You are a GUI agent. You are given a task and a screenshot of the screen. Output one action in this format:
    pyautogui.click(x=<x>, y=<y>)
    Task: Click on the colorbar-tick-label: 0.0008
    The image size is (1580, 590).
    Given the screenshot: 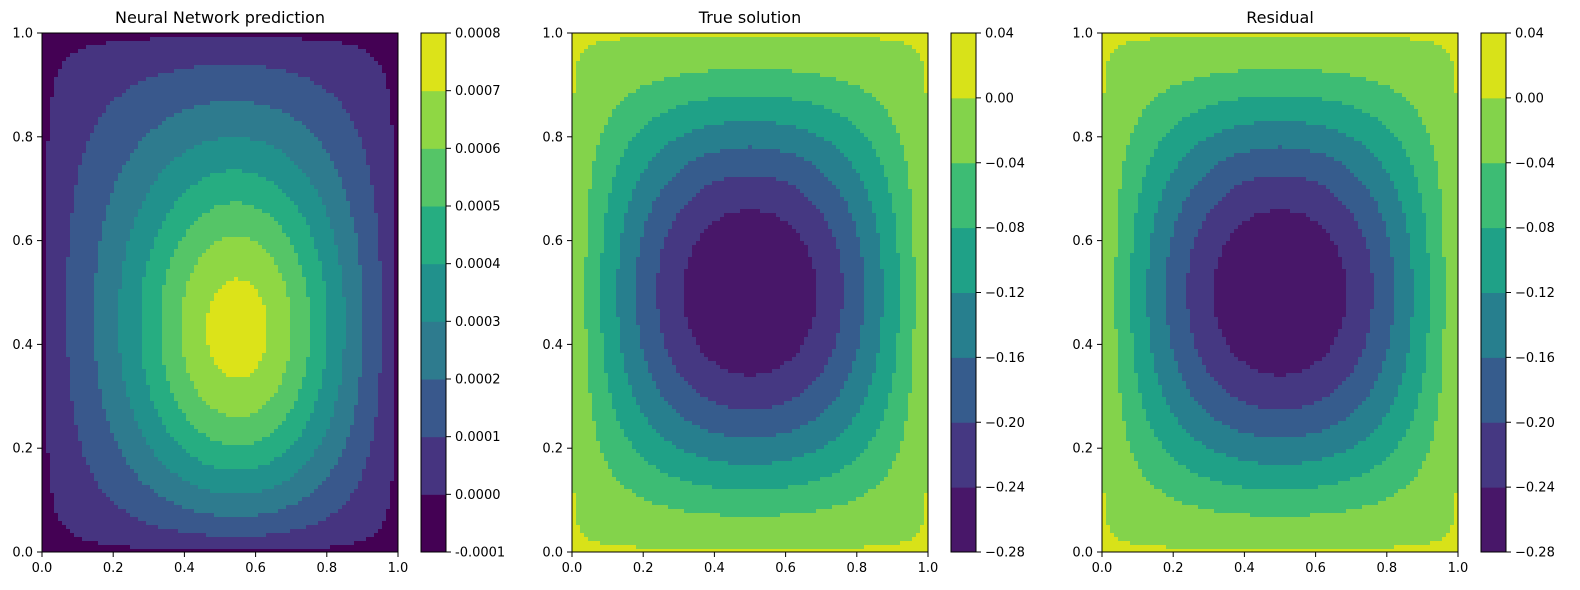 What is the action you would take?
    pyautogui.click(x=478, y=34)
    